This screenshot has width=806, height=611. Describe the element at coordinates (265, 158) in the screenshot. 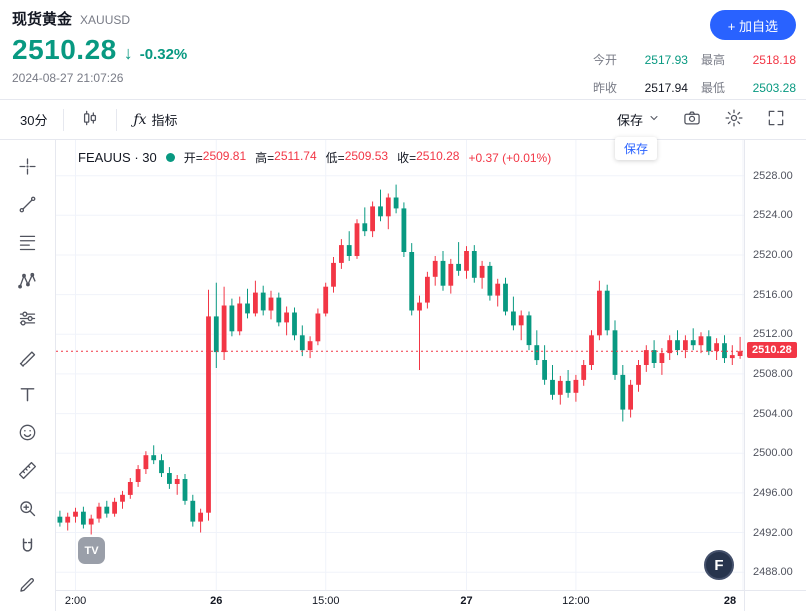

I see `ohlc-high-label: 高=` at that location.